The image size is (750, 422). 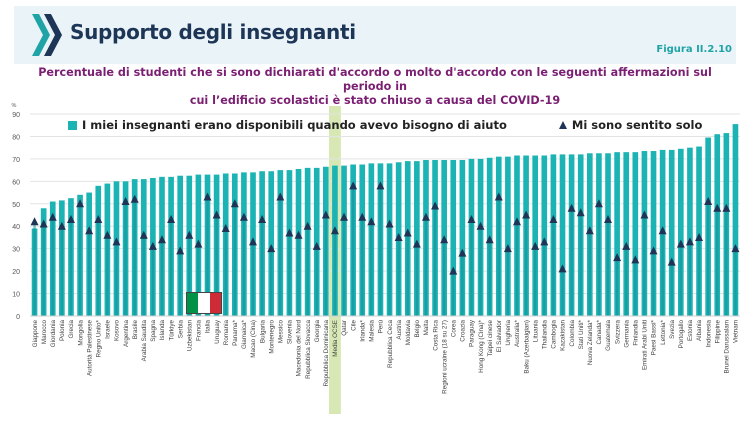 What do you see at coordinates (16, 205) in the screenshot?
I see `y-tick-label: 50` at bounding box center [16, 205].